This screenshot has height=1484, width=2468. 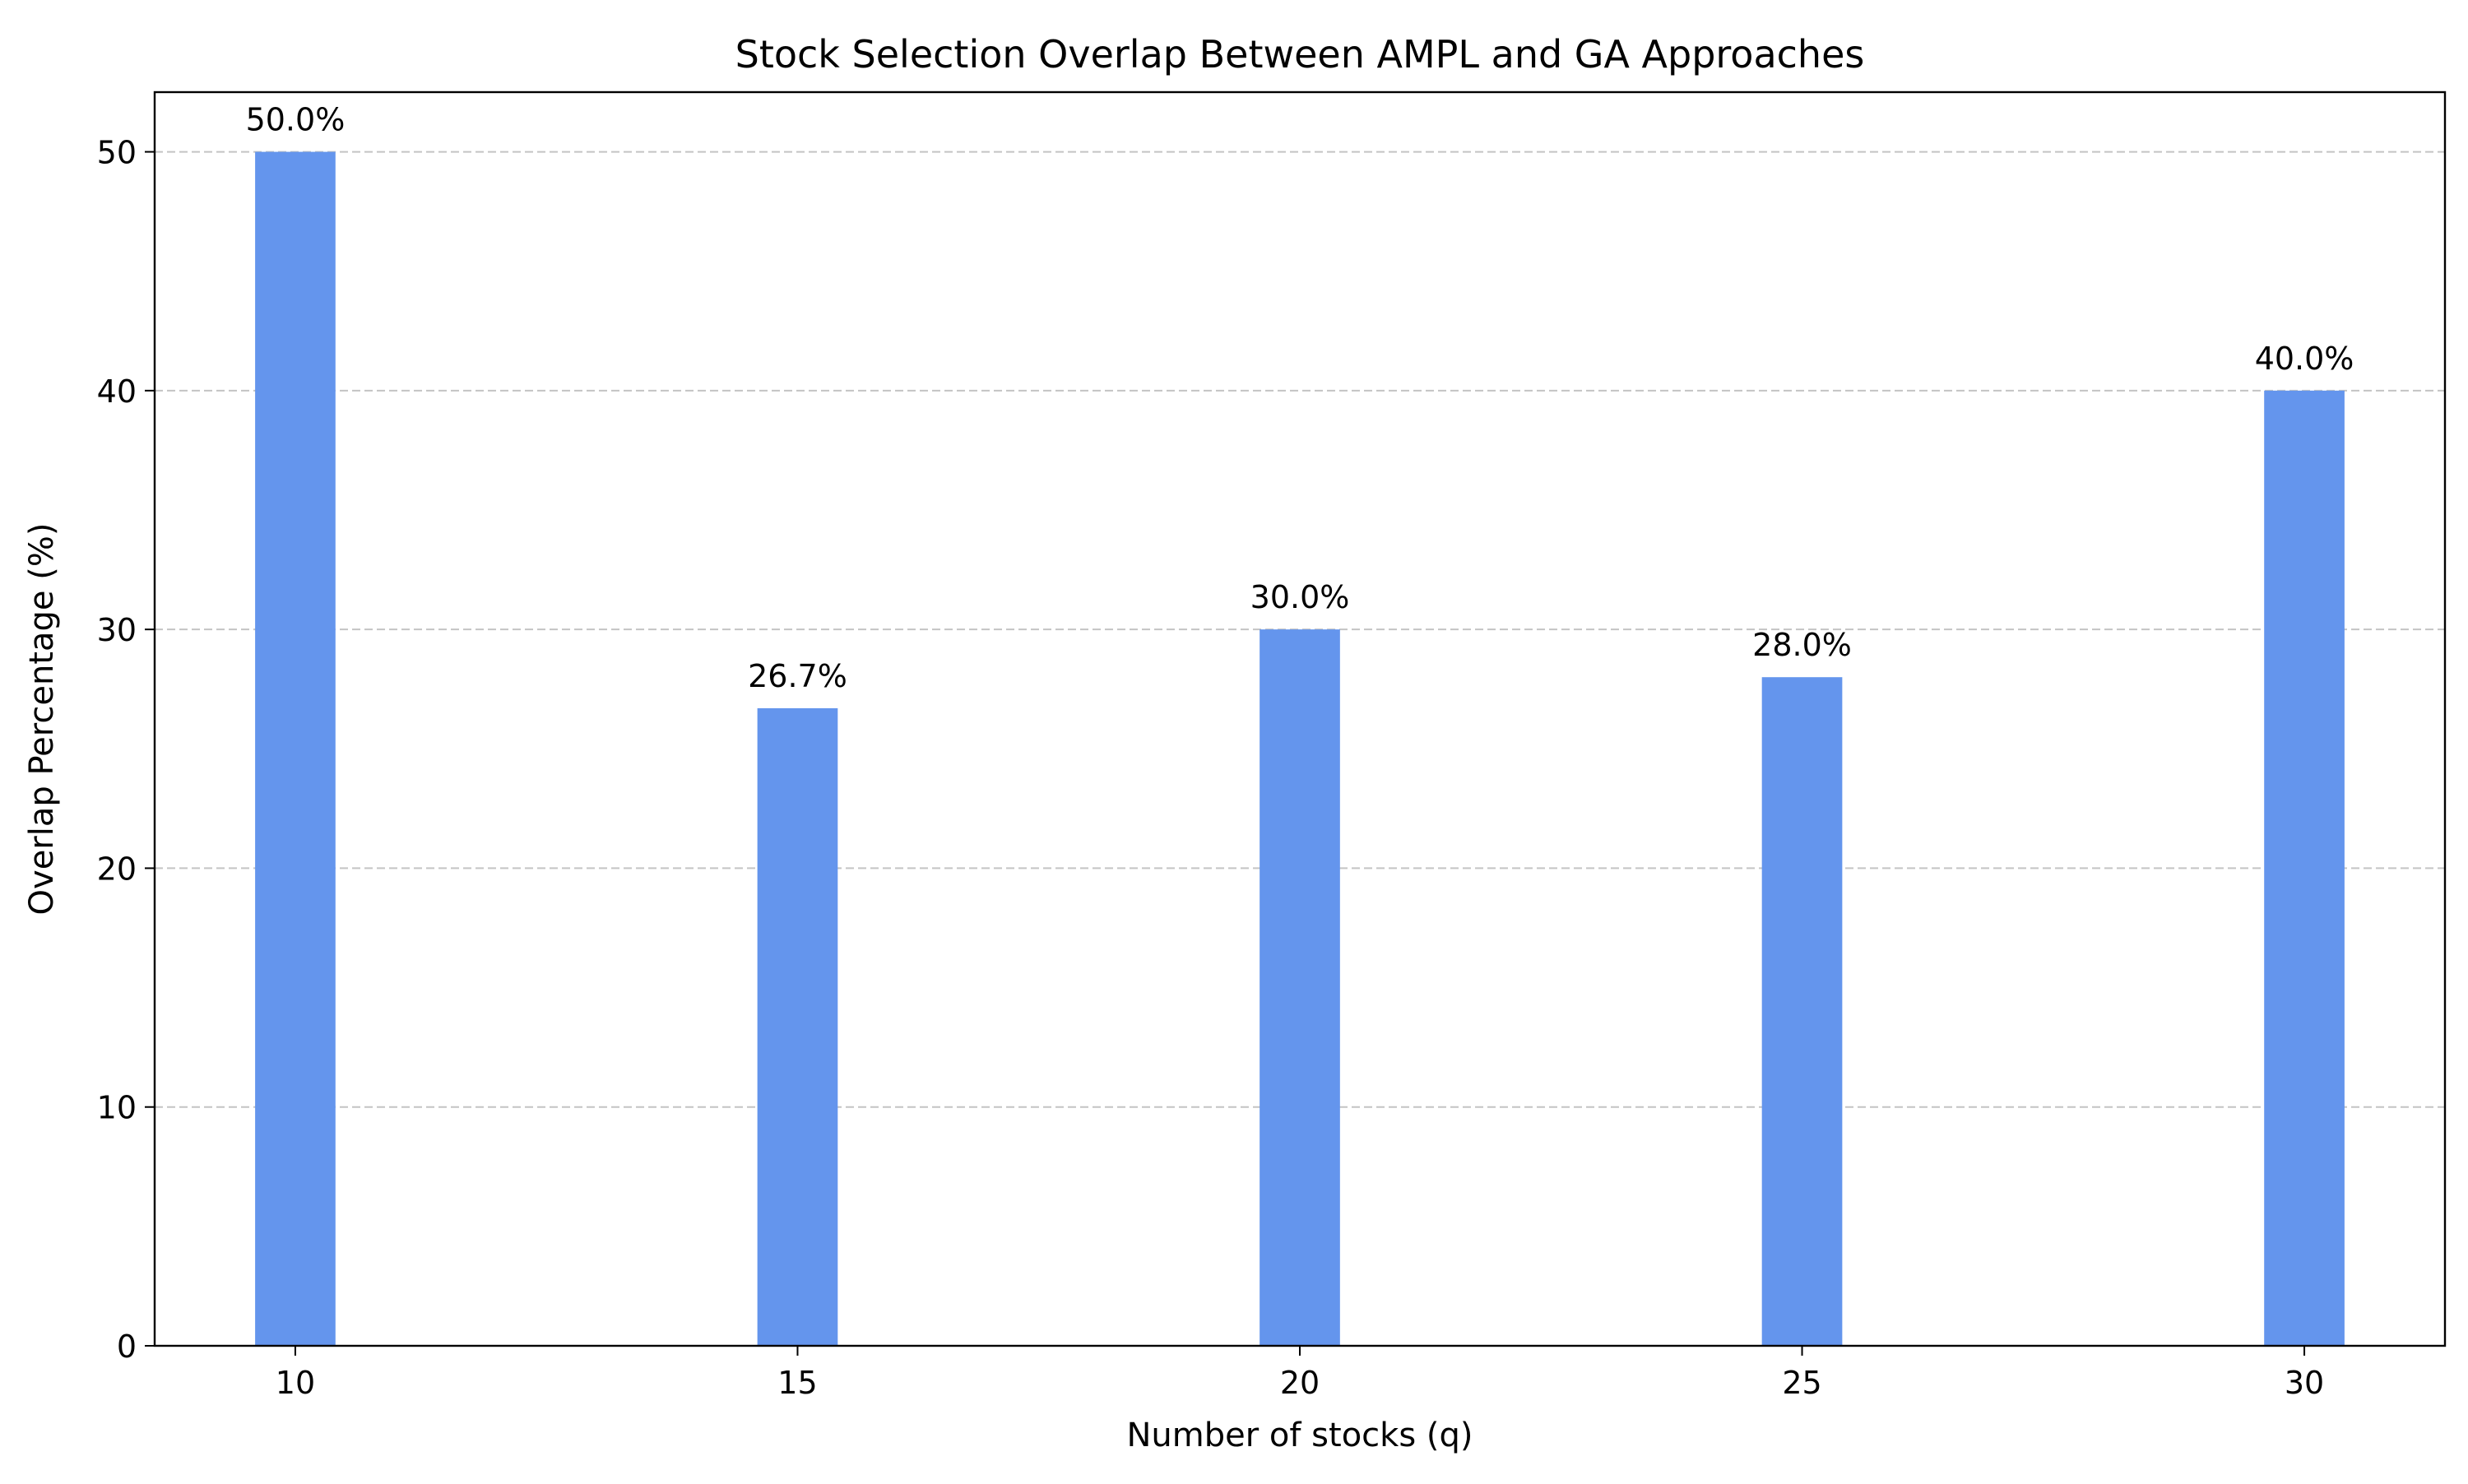 I want to click on data-label-30: 40.0%, so click(x=2304, y=359).